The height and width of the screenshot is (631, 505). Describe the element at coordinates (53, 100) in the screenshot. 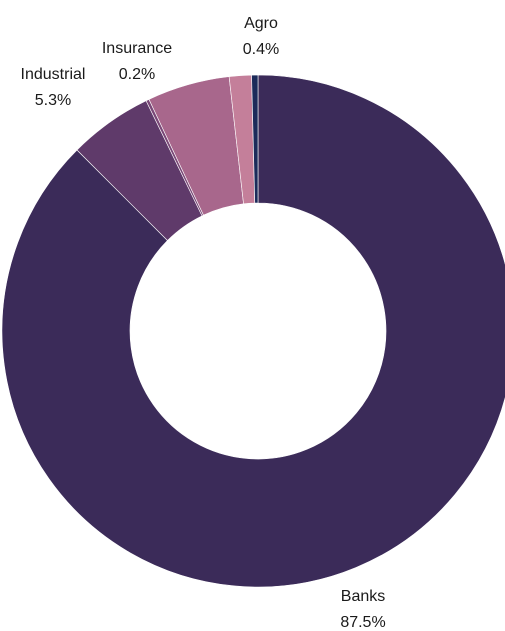

I see `label-industrial-value: 5.3%` at that location.